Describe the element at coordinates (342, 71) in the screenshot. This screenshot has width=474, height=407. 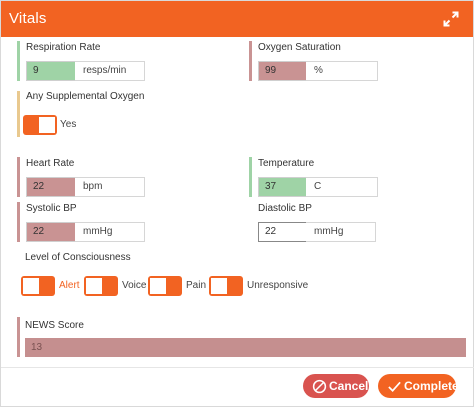
I see `oxygen-saturation-unit: %` at that location.